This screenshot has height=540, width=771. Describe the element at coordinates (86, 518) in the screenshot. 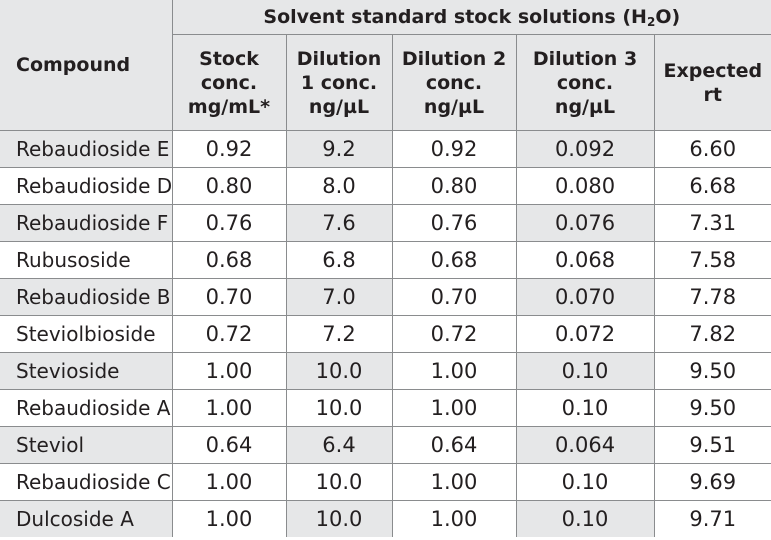

I see `compound-cell: Dulcoside A` at that location.